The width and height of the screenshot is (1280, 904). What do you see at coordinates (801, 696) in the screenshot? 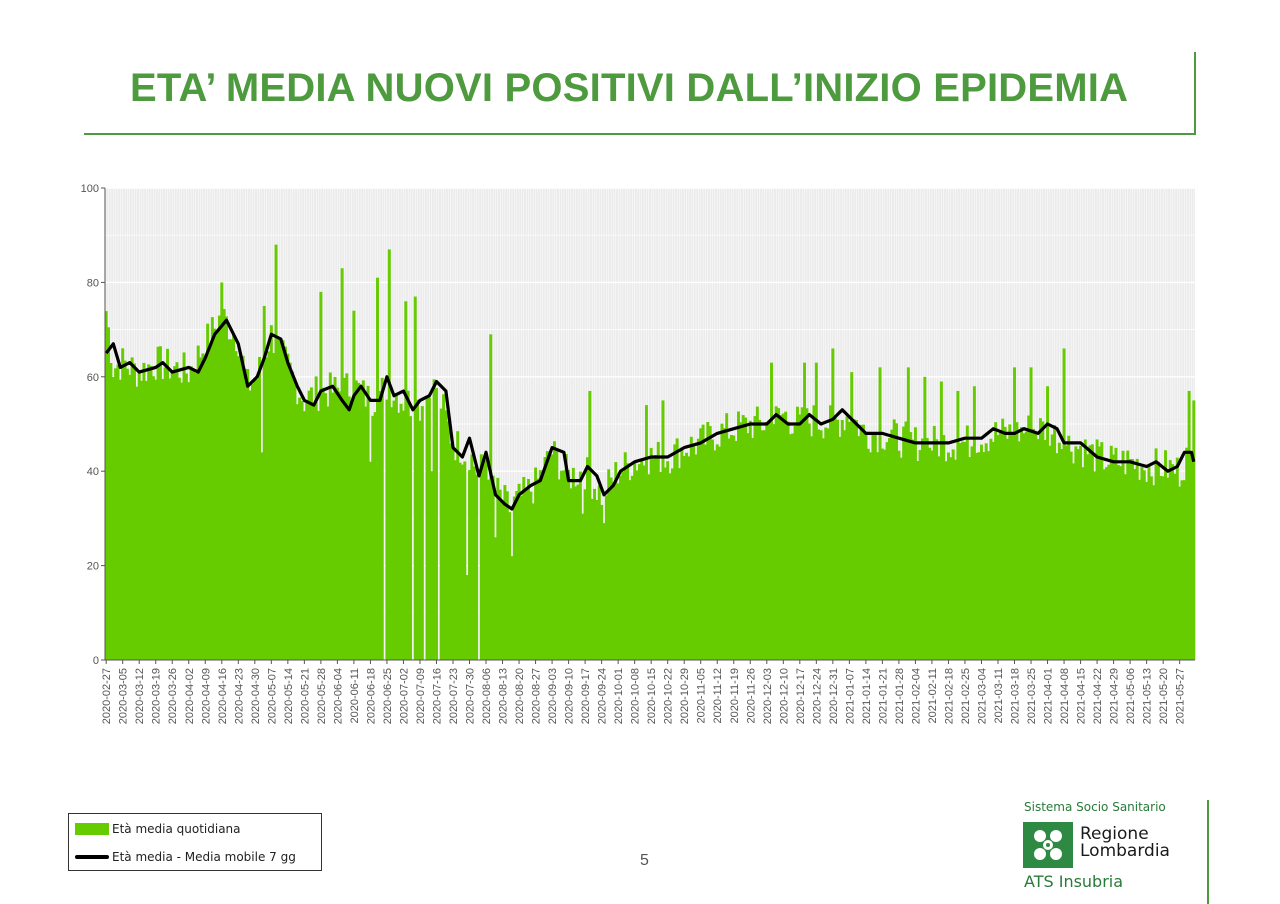
I see `x-tick-label: 2020-12-17` at bounding box center [801, 696].